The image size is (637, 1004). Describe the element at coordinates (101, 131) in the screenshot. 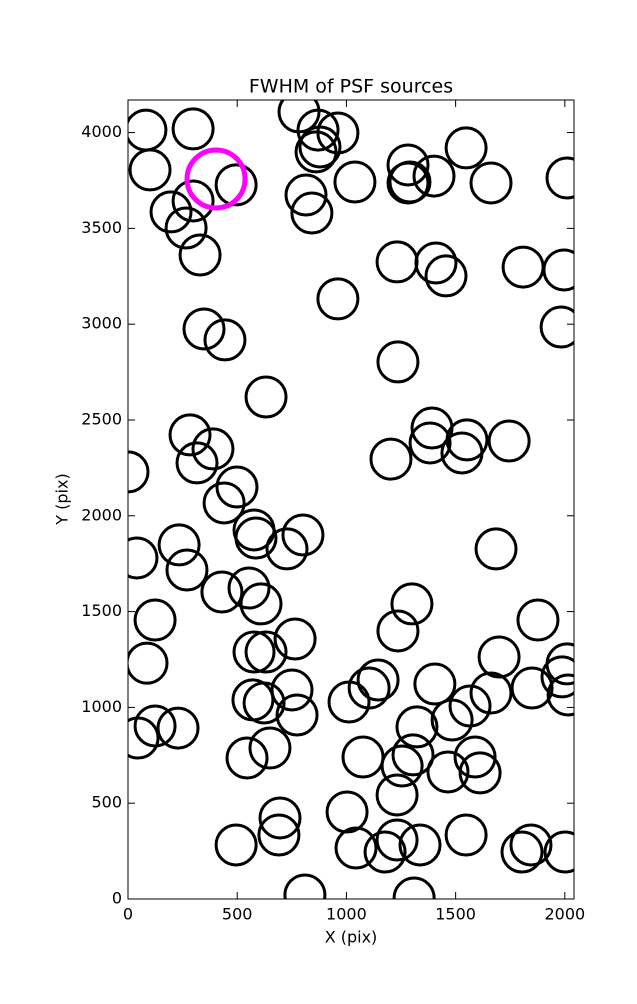

I see `y-tick-label: 4000` at that location.